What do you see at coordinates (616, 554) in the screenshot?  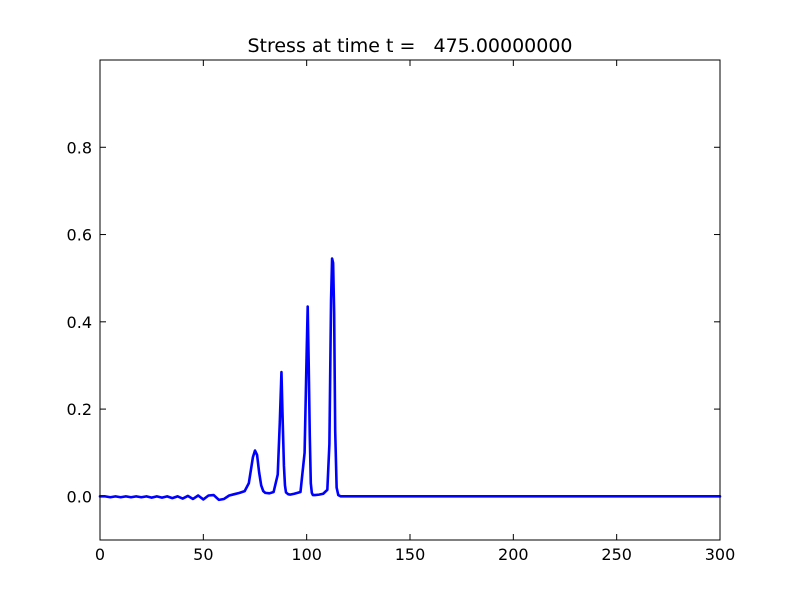 I see `x-tick-label: 250` at bounding box center [616, 554].